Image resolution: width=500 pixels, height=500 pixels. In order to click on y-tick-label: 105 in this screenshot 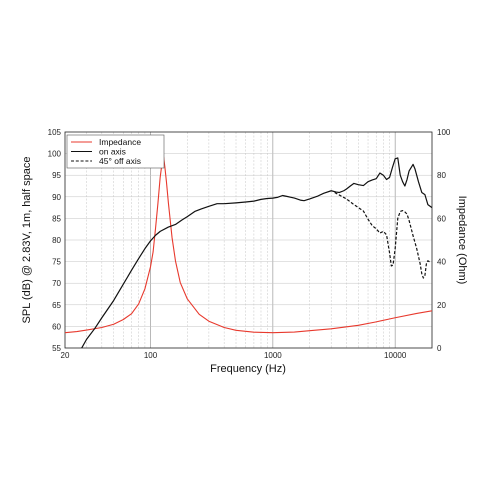, I will do `click(55, 132)`.